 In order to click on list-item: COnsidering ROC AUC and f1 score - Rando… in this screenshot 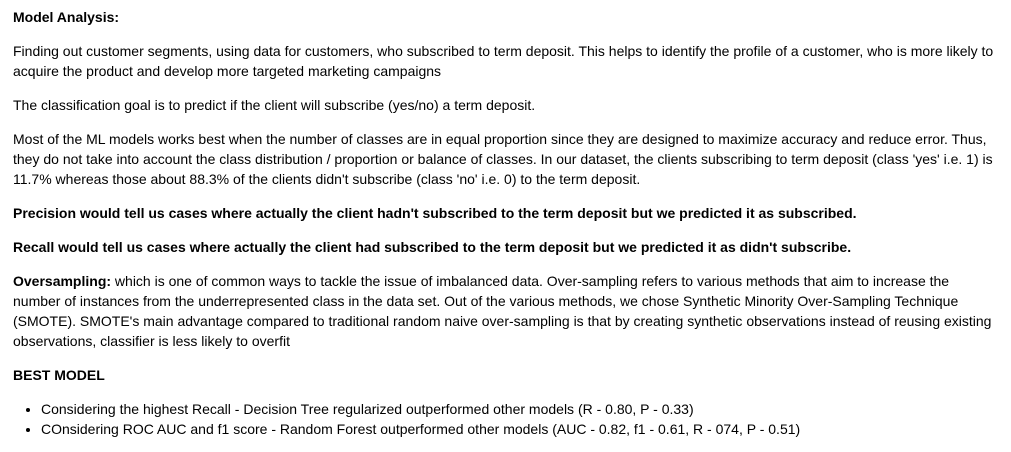, I will do `click(519, 429)`.